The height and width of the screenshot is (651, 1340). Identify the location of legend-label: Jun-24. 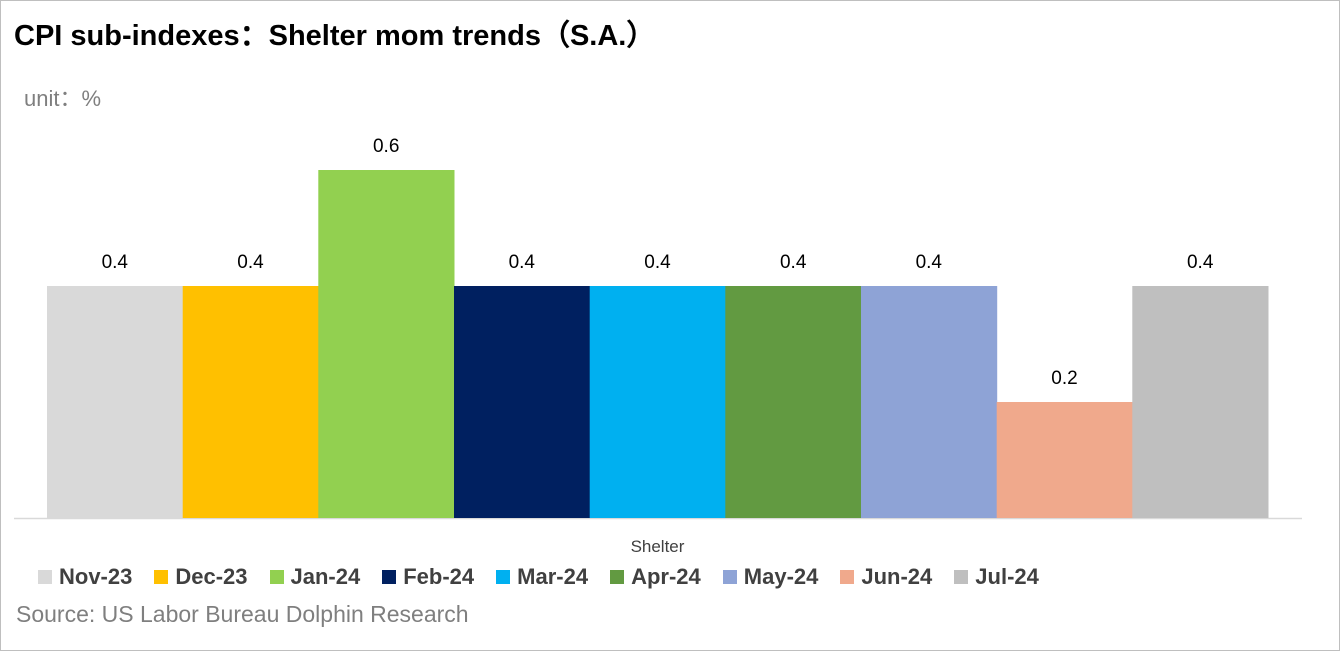
(897, 576).